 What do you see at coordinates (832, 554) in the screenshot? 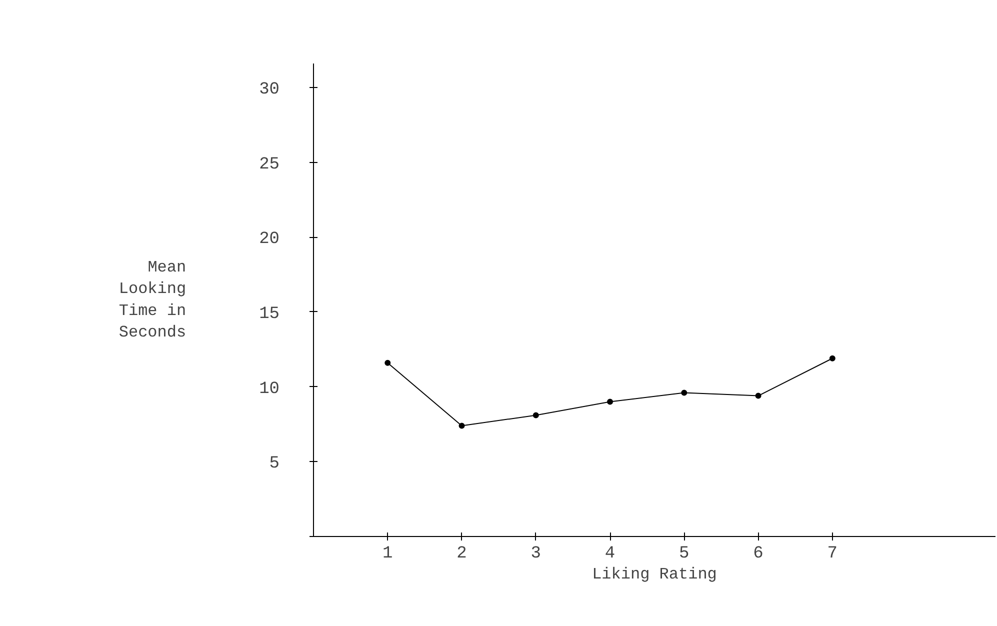
I see `x-tick-label: 7` at bounding box center [832, 554].